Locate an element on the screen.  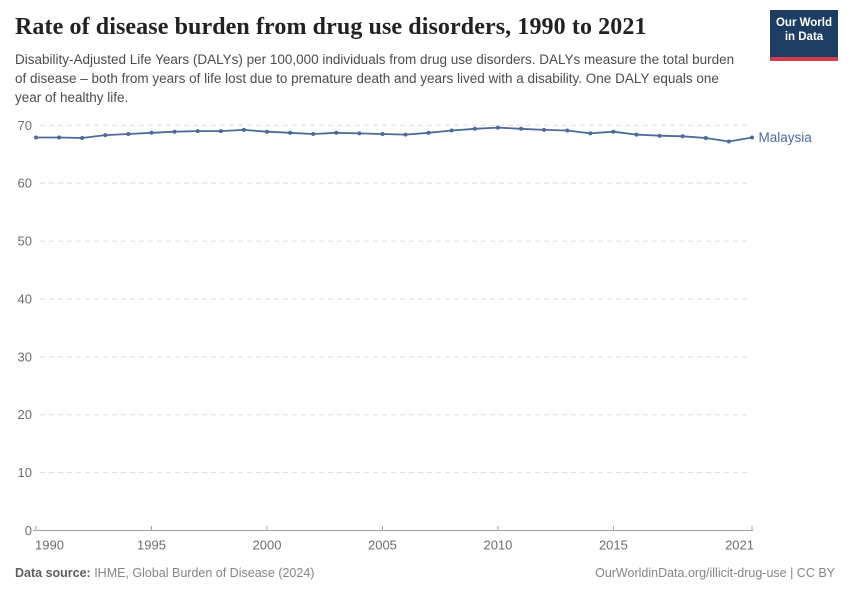
x-axis-tick-label: 2021 is located at coordinates (739, 545).